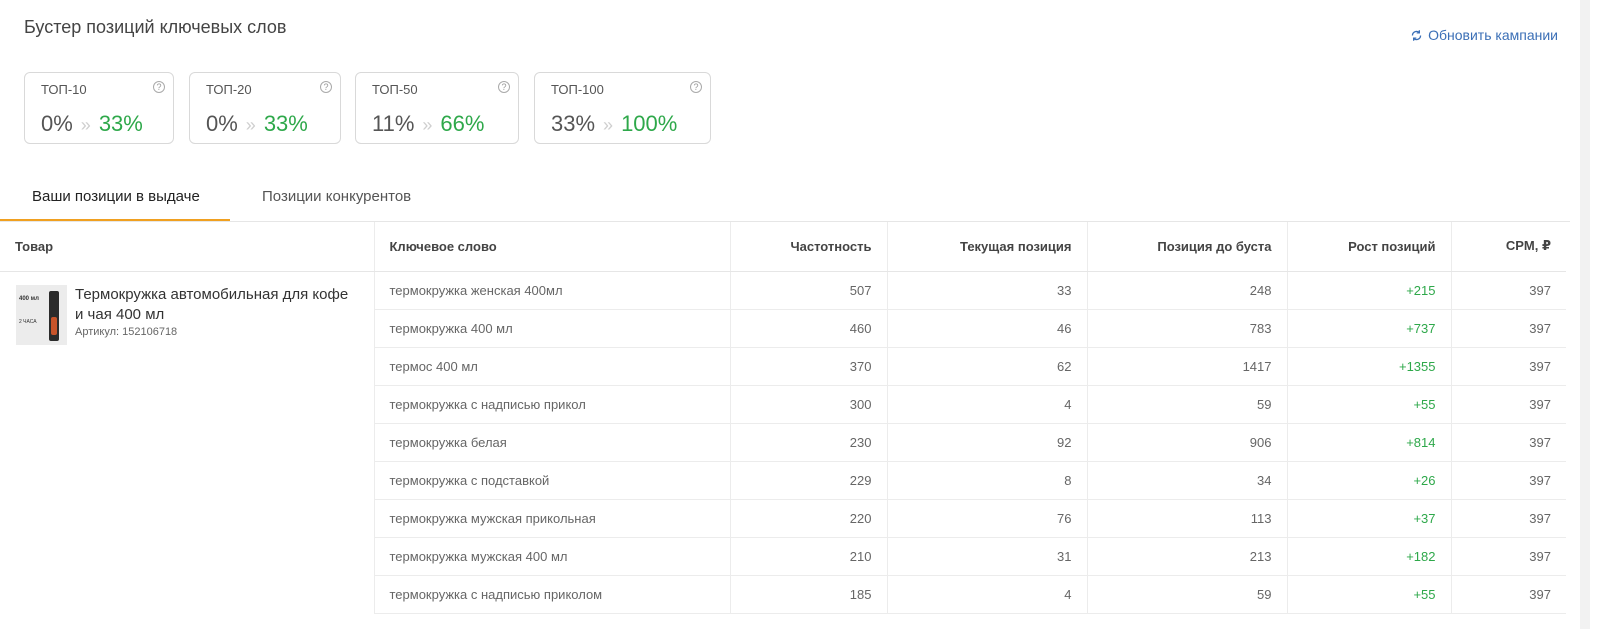 Image resolution: width=1600 pixels, height=629 pixels. I want to click on frequency-cell: 370, so click(809, 366).